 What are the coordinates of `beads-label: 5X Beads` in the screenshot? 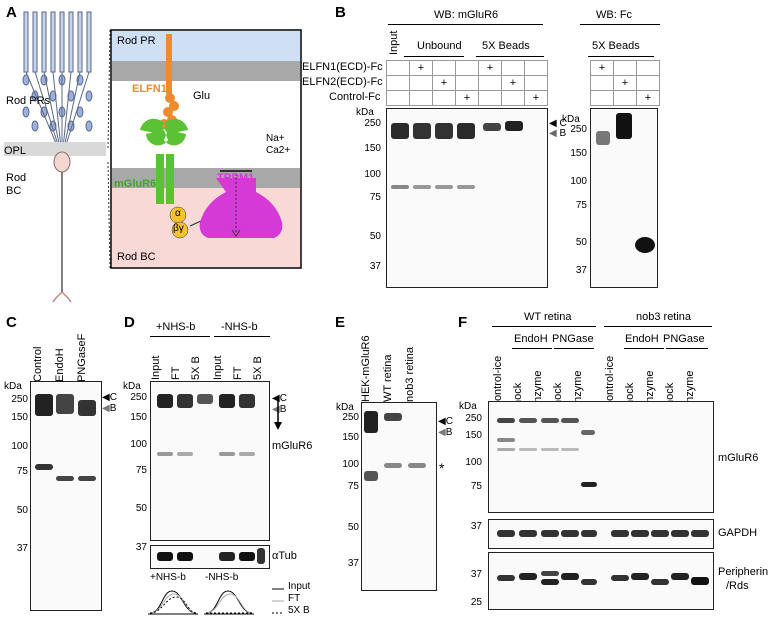 It's located at (506, 46).